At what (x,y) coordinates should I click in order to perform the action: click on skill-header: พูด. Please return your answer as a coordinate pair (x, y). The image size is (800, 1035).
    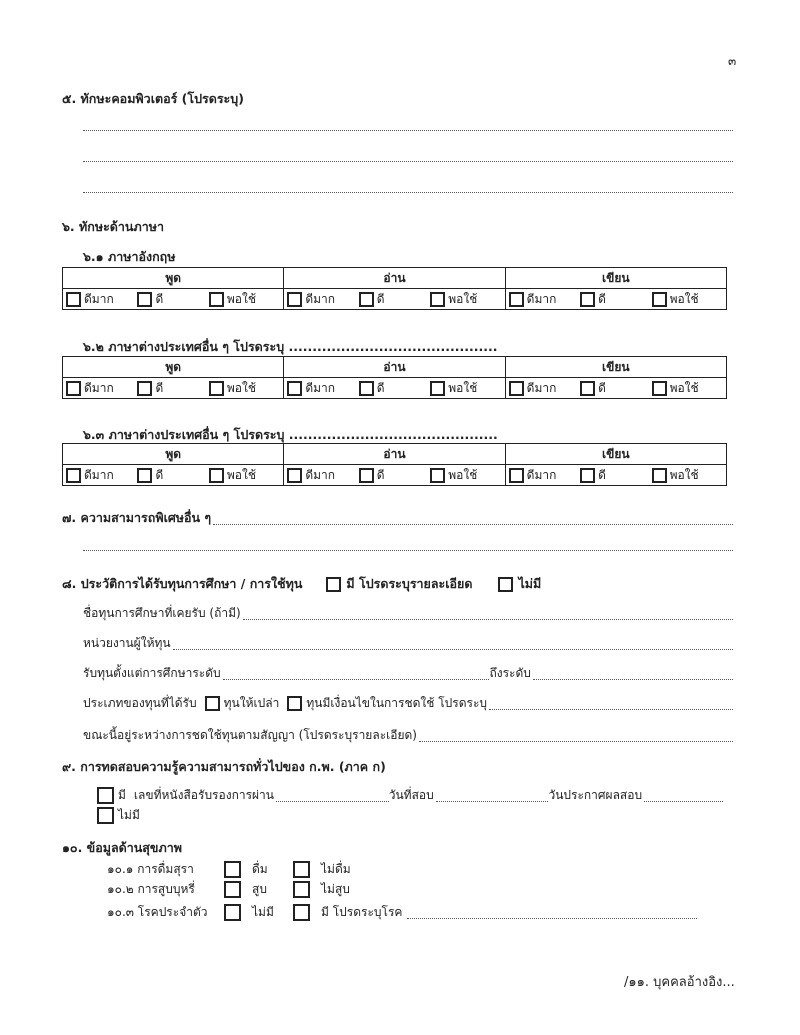
    Looking at the image, I should click on (173, 367).